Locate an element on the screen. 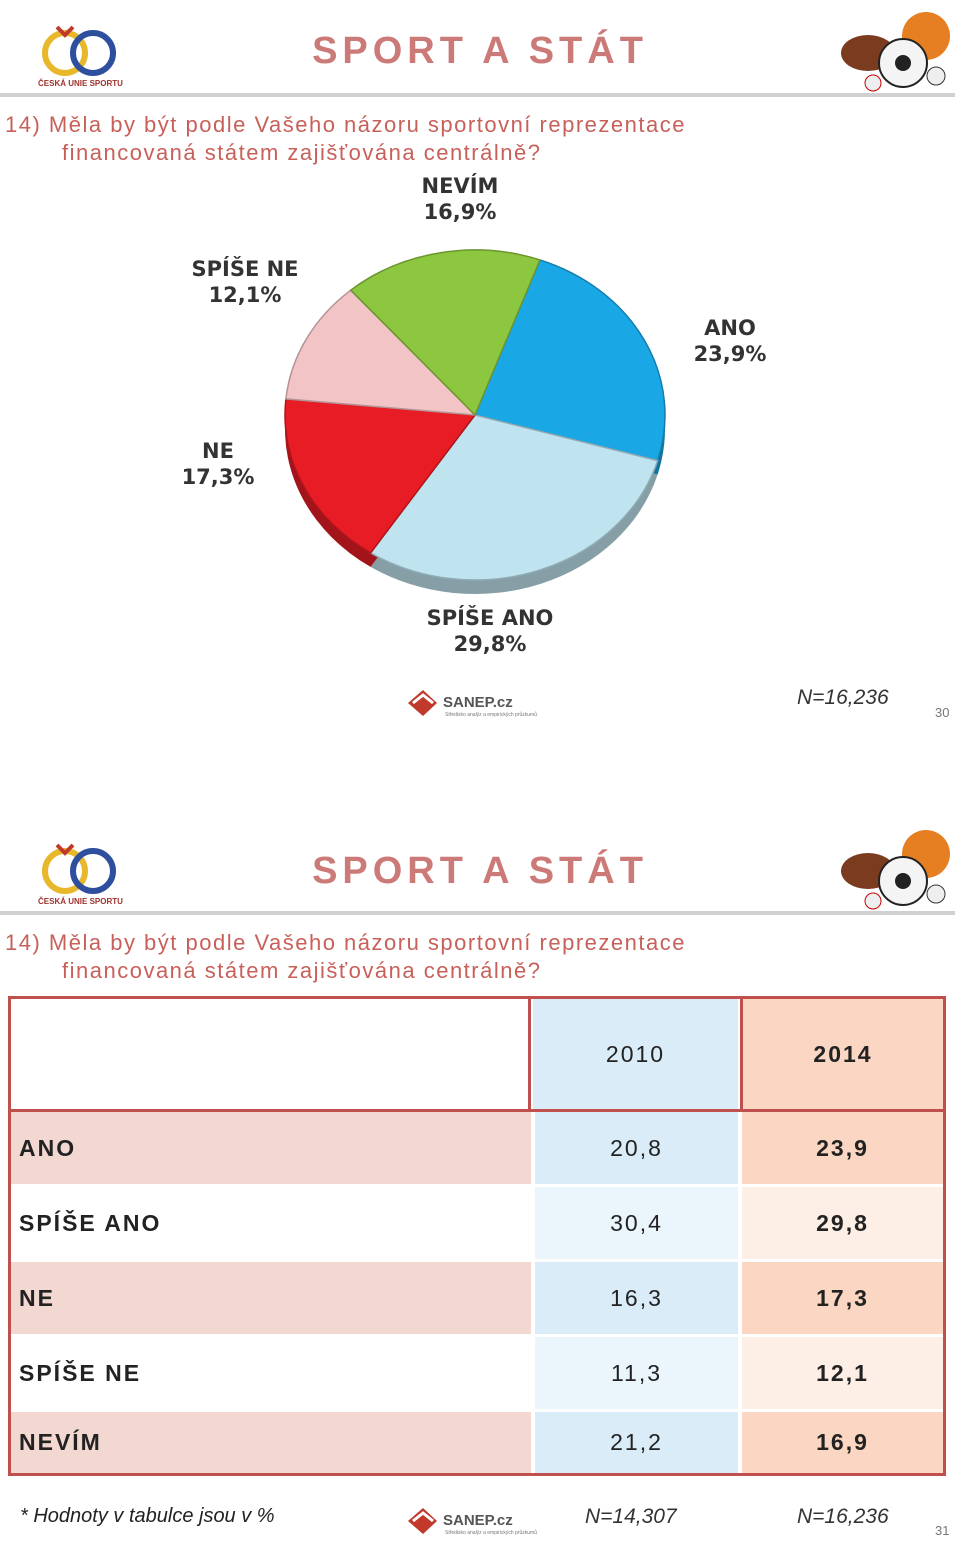  row-label: SPÍŠE ANO is located at coordinates (271, 1223).